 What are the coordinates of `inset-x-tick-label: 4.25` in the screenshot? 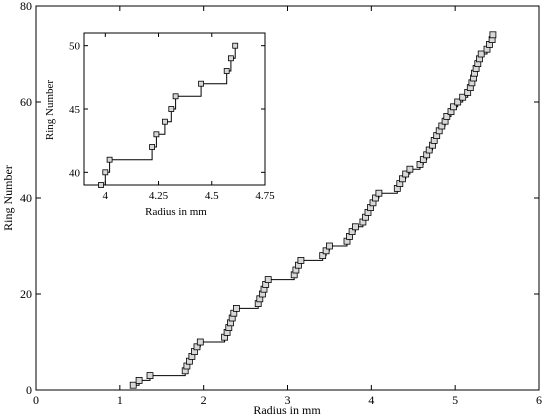 It's located at (159, 196).